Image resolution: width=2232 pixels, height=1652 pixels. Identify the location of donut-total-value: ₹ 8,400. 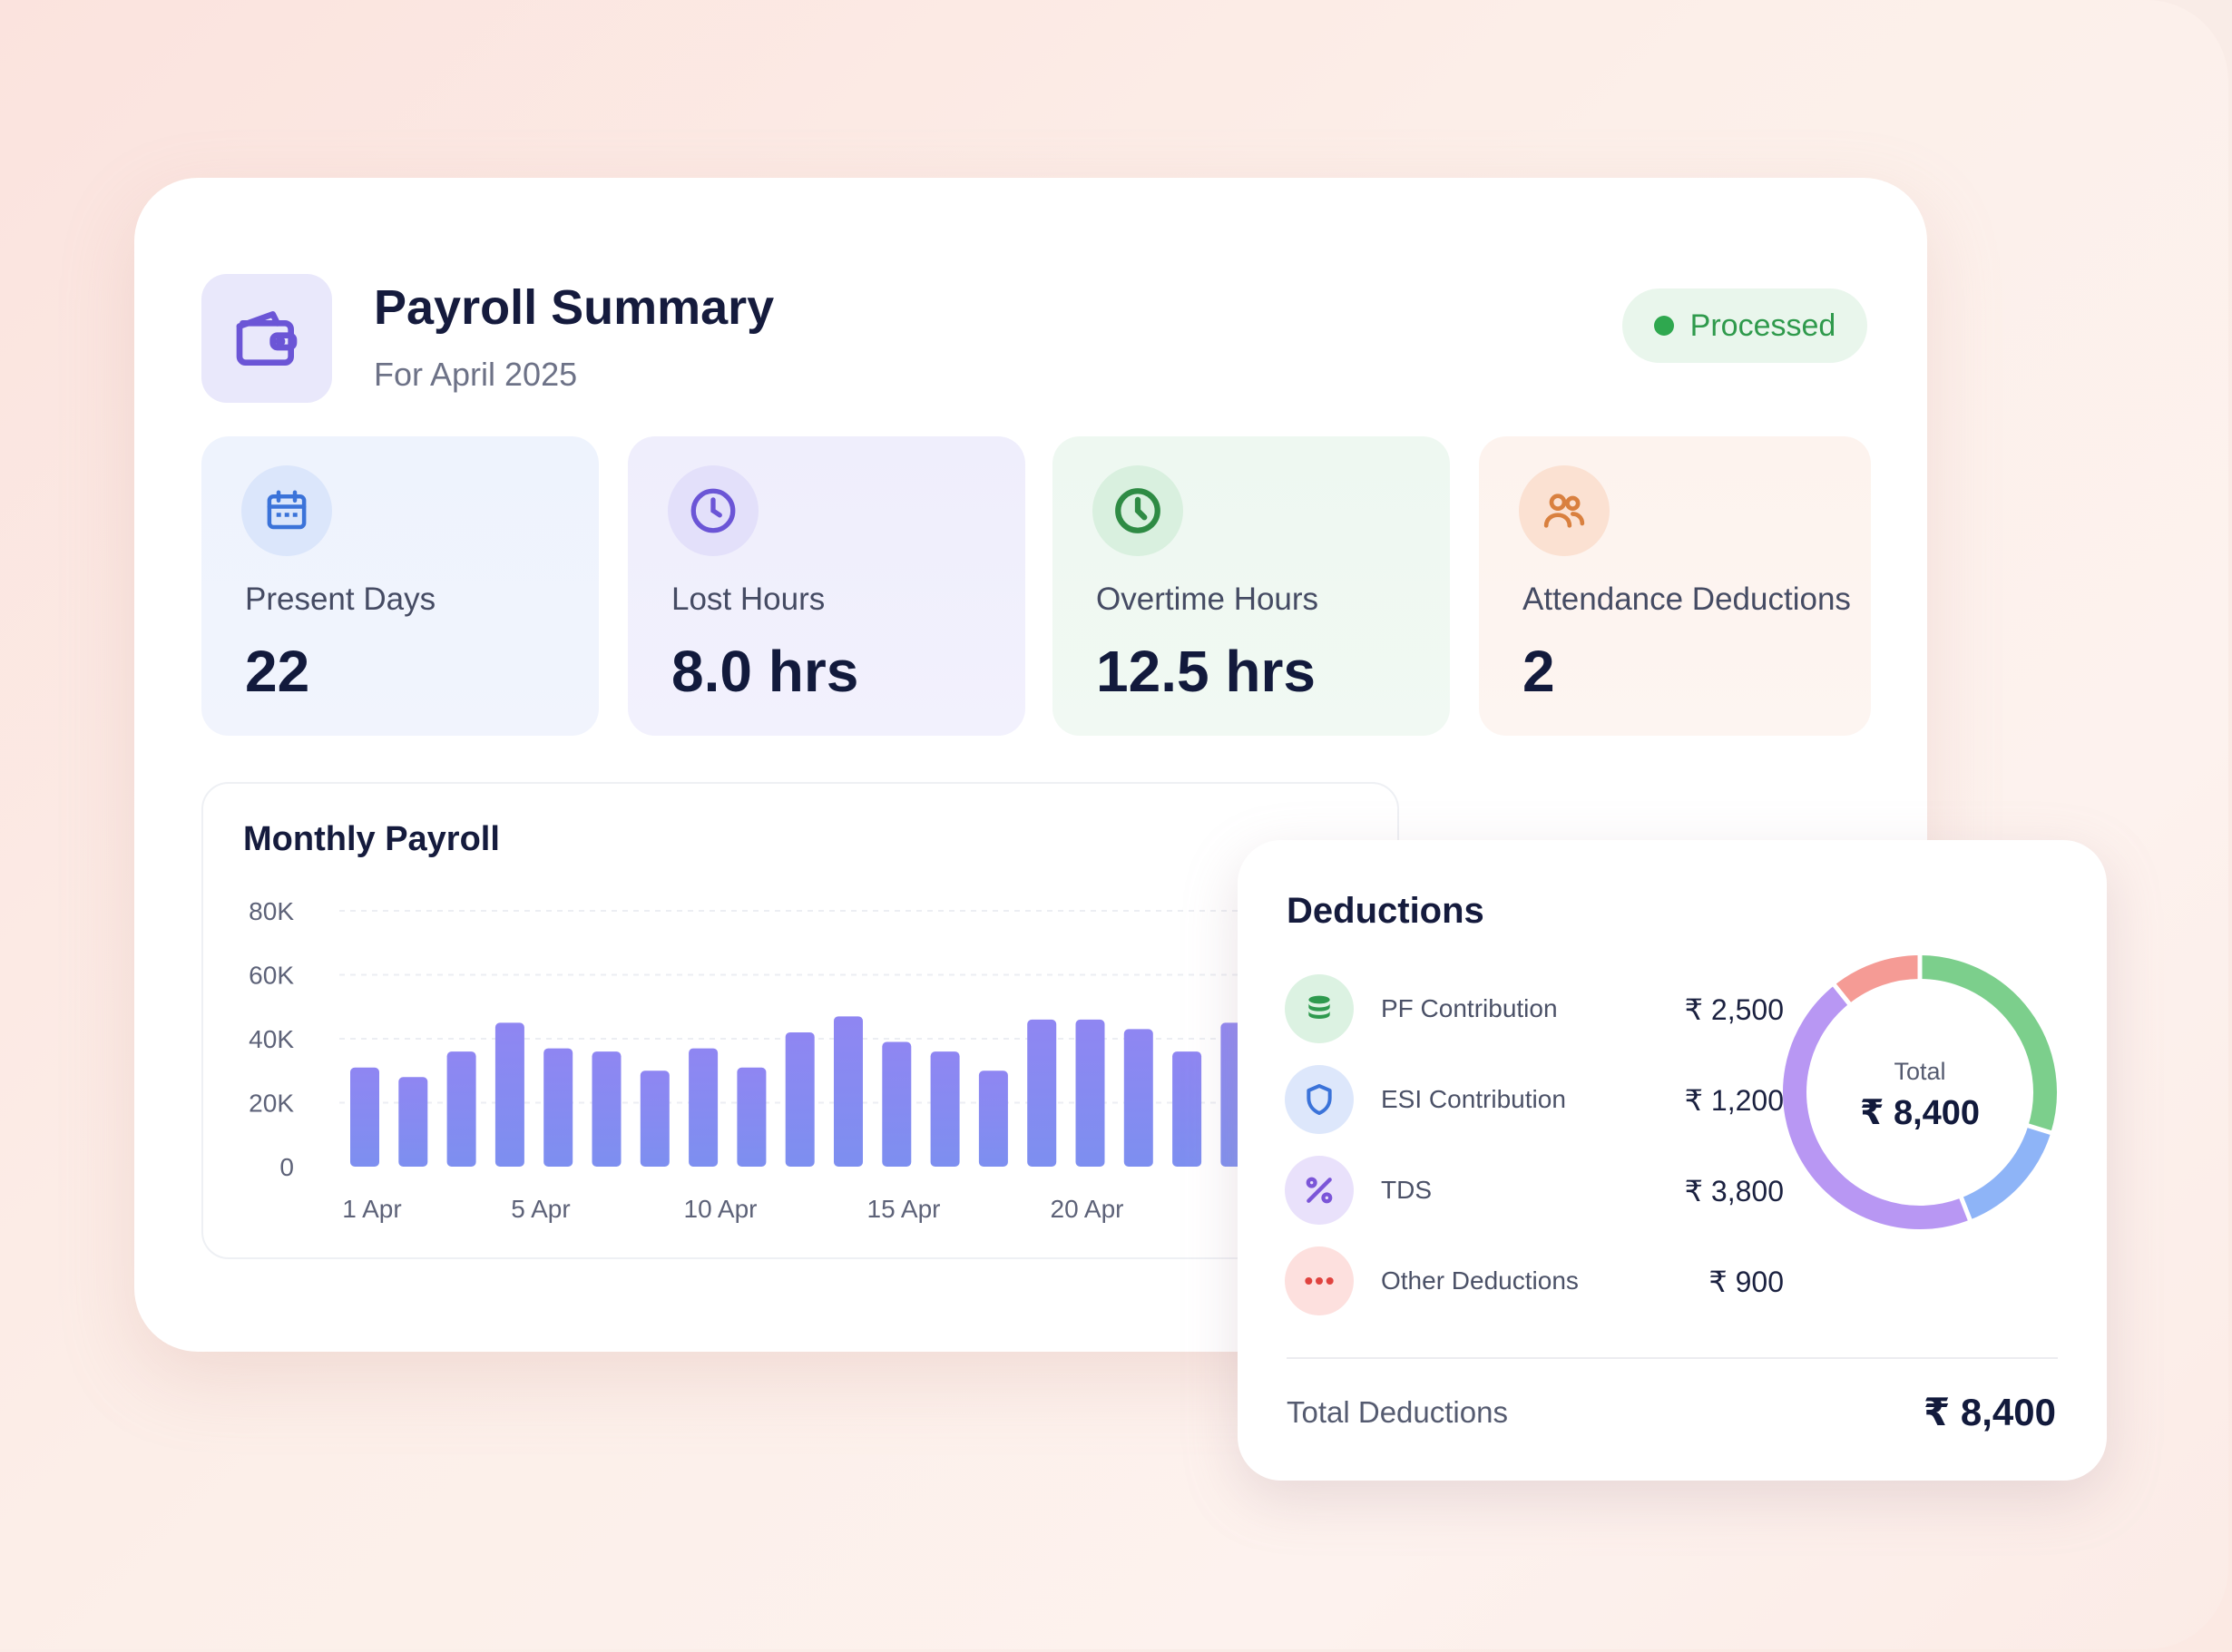
(1920, 1113).